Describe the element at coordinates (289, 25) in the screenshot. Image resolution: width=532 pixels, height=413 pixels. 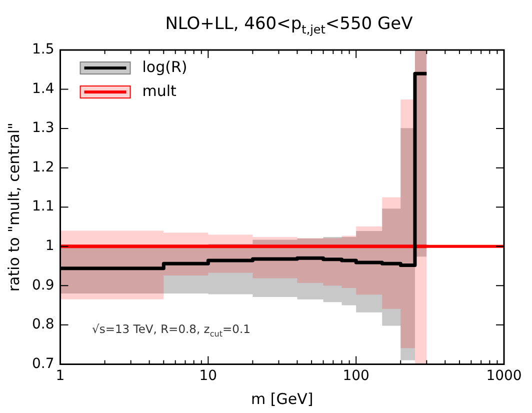
I see `chart-title: NLO+LL, 460<p$_{t,jet}$<550 GeV` at that location.